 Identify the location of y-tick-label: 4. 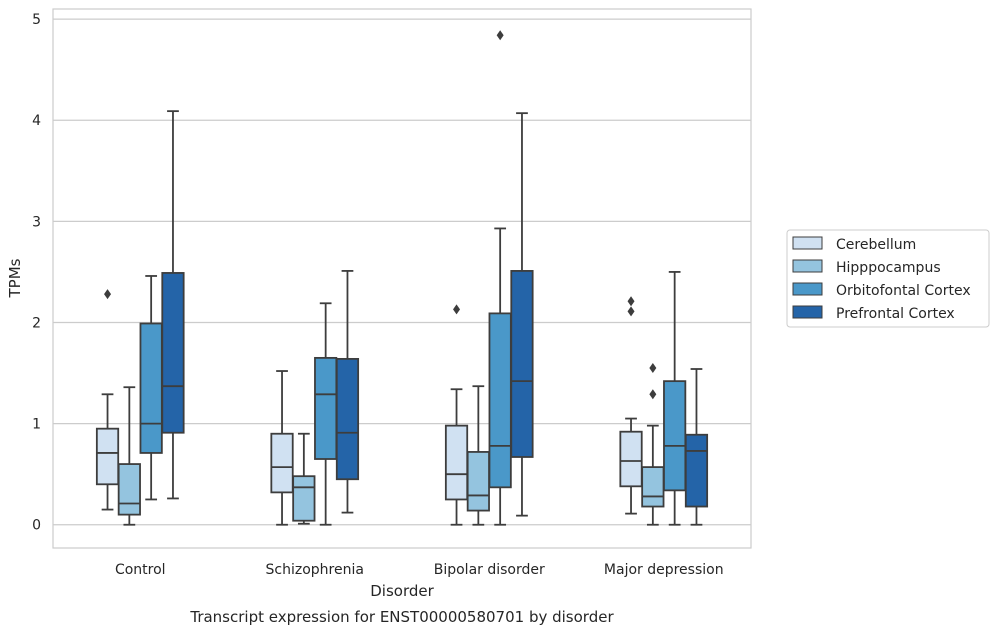
(36, 121).